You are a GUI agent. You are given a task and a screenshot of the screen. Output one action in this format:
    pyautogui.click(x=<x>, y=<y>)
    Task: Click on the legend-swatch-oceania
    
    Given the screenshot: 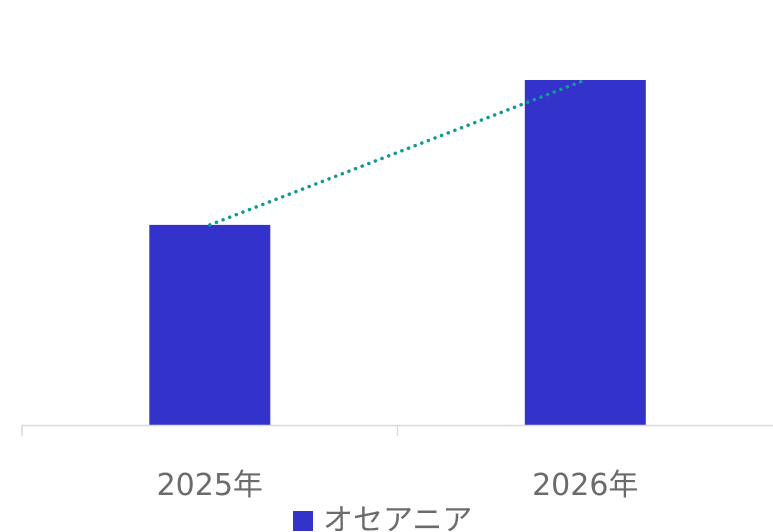 What is the action you would take?
    pyautogui.click(x=303, y=521)
    